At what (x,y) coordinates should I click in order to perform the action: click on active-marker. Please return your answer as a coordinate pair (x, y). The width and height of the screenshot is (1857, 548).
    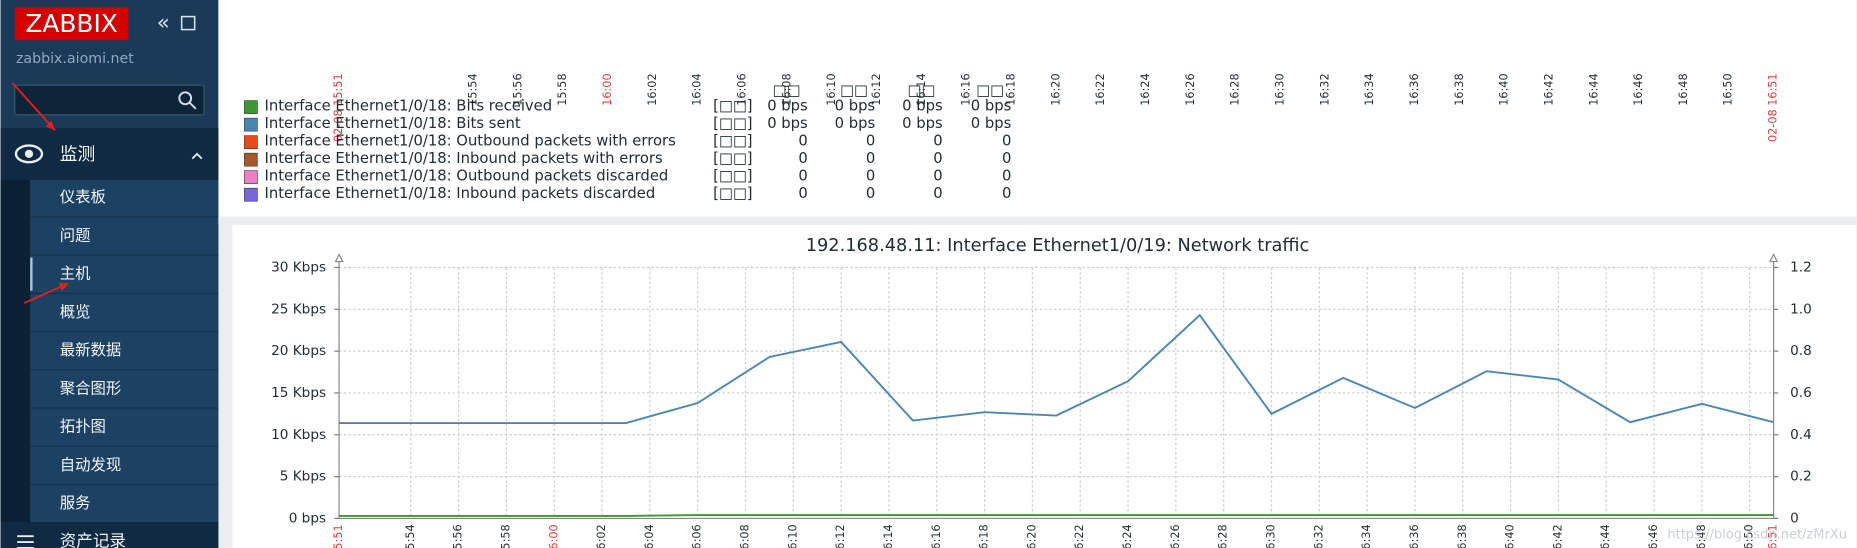
    Looking at the image, I should click on (31, 274).